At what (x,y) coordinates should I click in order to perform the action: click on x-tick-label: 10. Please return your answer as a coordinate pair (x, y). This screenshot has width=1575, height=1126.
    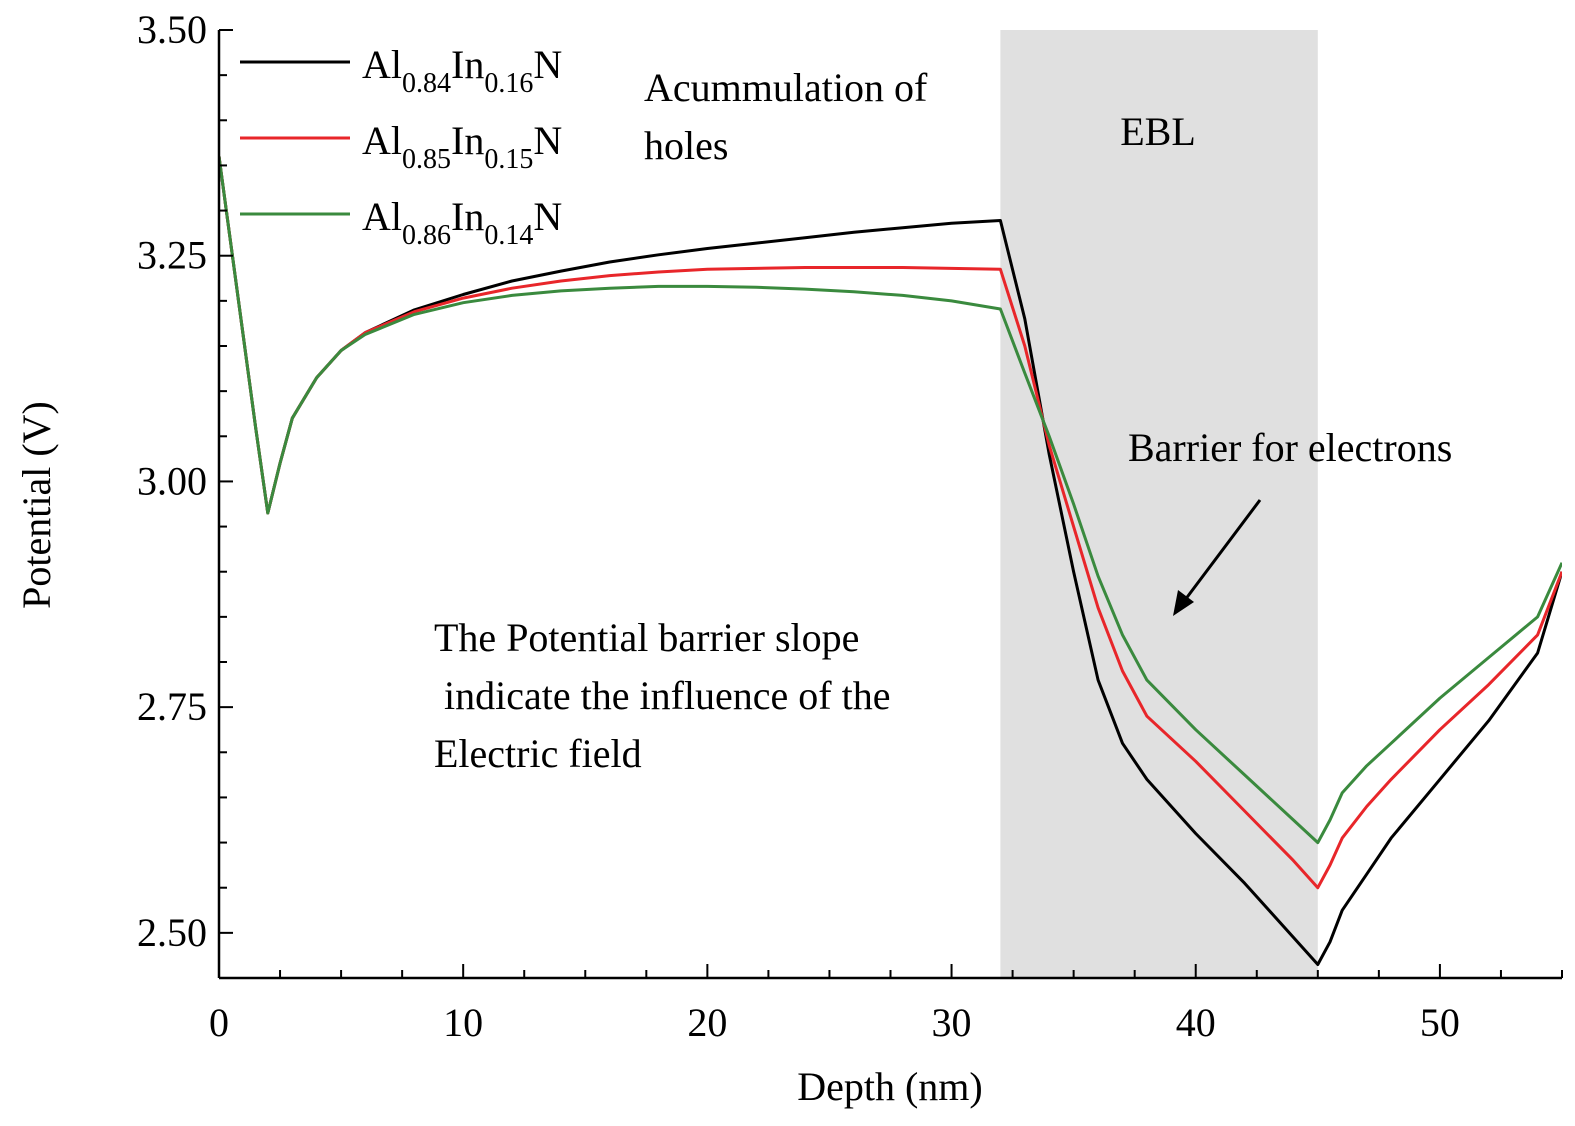
    Looking at the image, I should click on (463, 1022).